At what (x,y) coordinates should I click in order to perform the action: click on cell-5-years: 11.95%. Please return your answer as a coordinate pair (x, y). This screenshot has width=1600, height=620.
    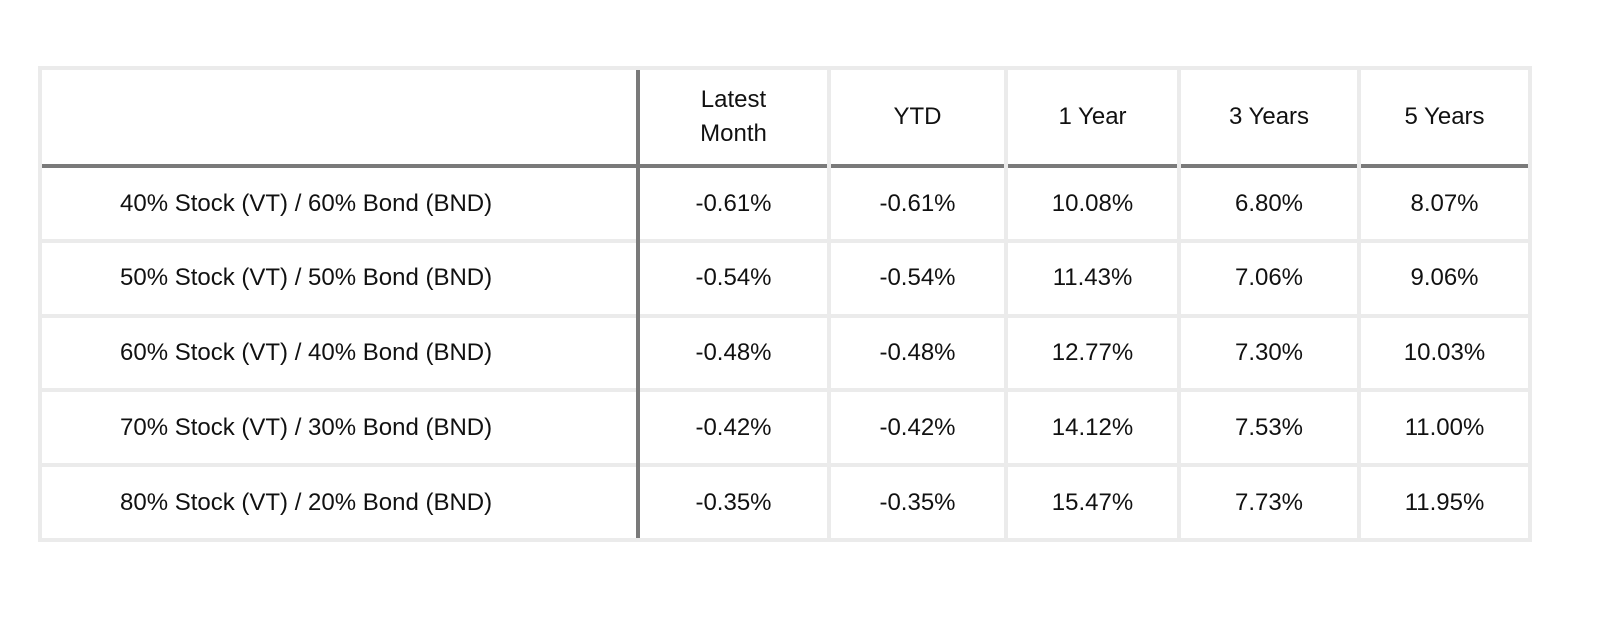
    Looking at the image, I should click on (1442, 500).